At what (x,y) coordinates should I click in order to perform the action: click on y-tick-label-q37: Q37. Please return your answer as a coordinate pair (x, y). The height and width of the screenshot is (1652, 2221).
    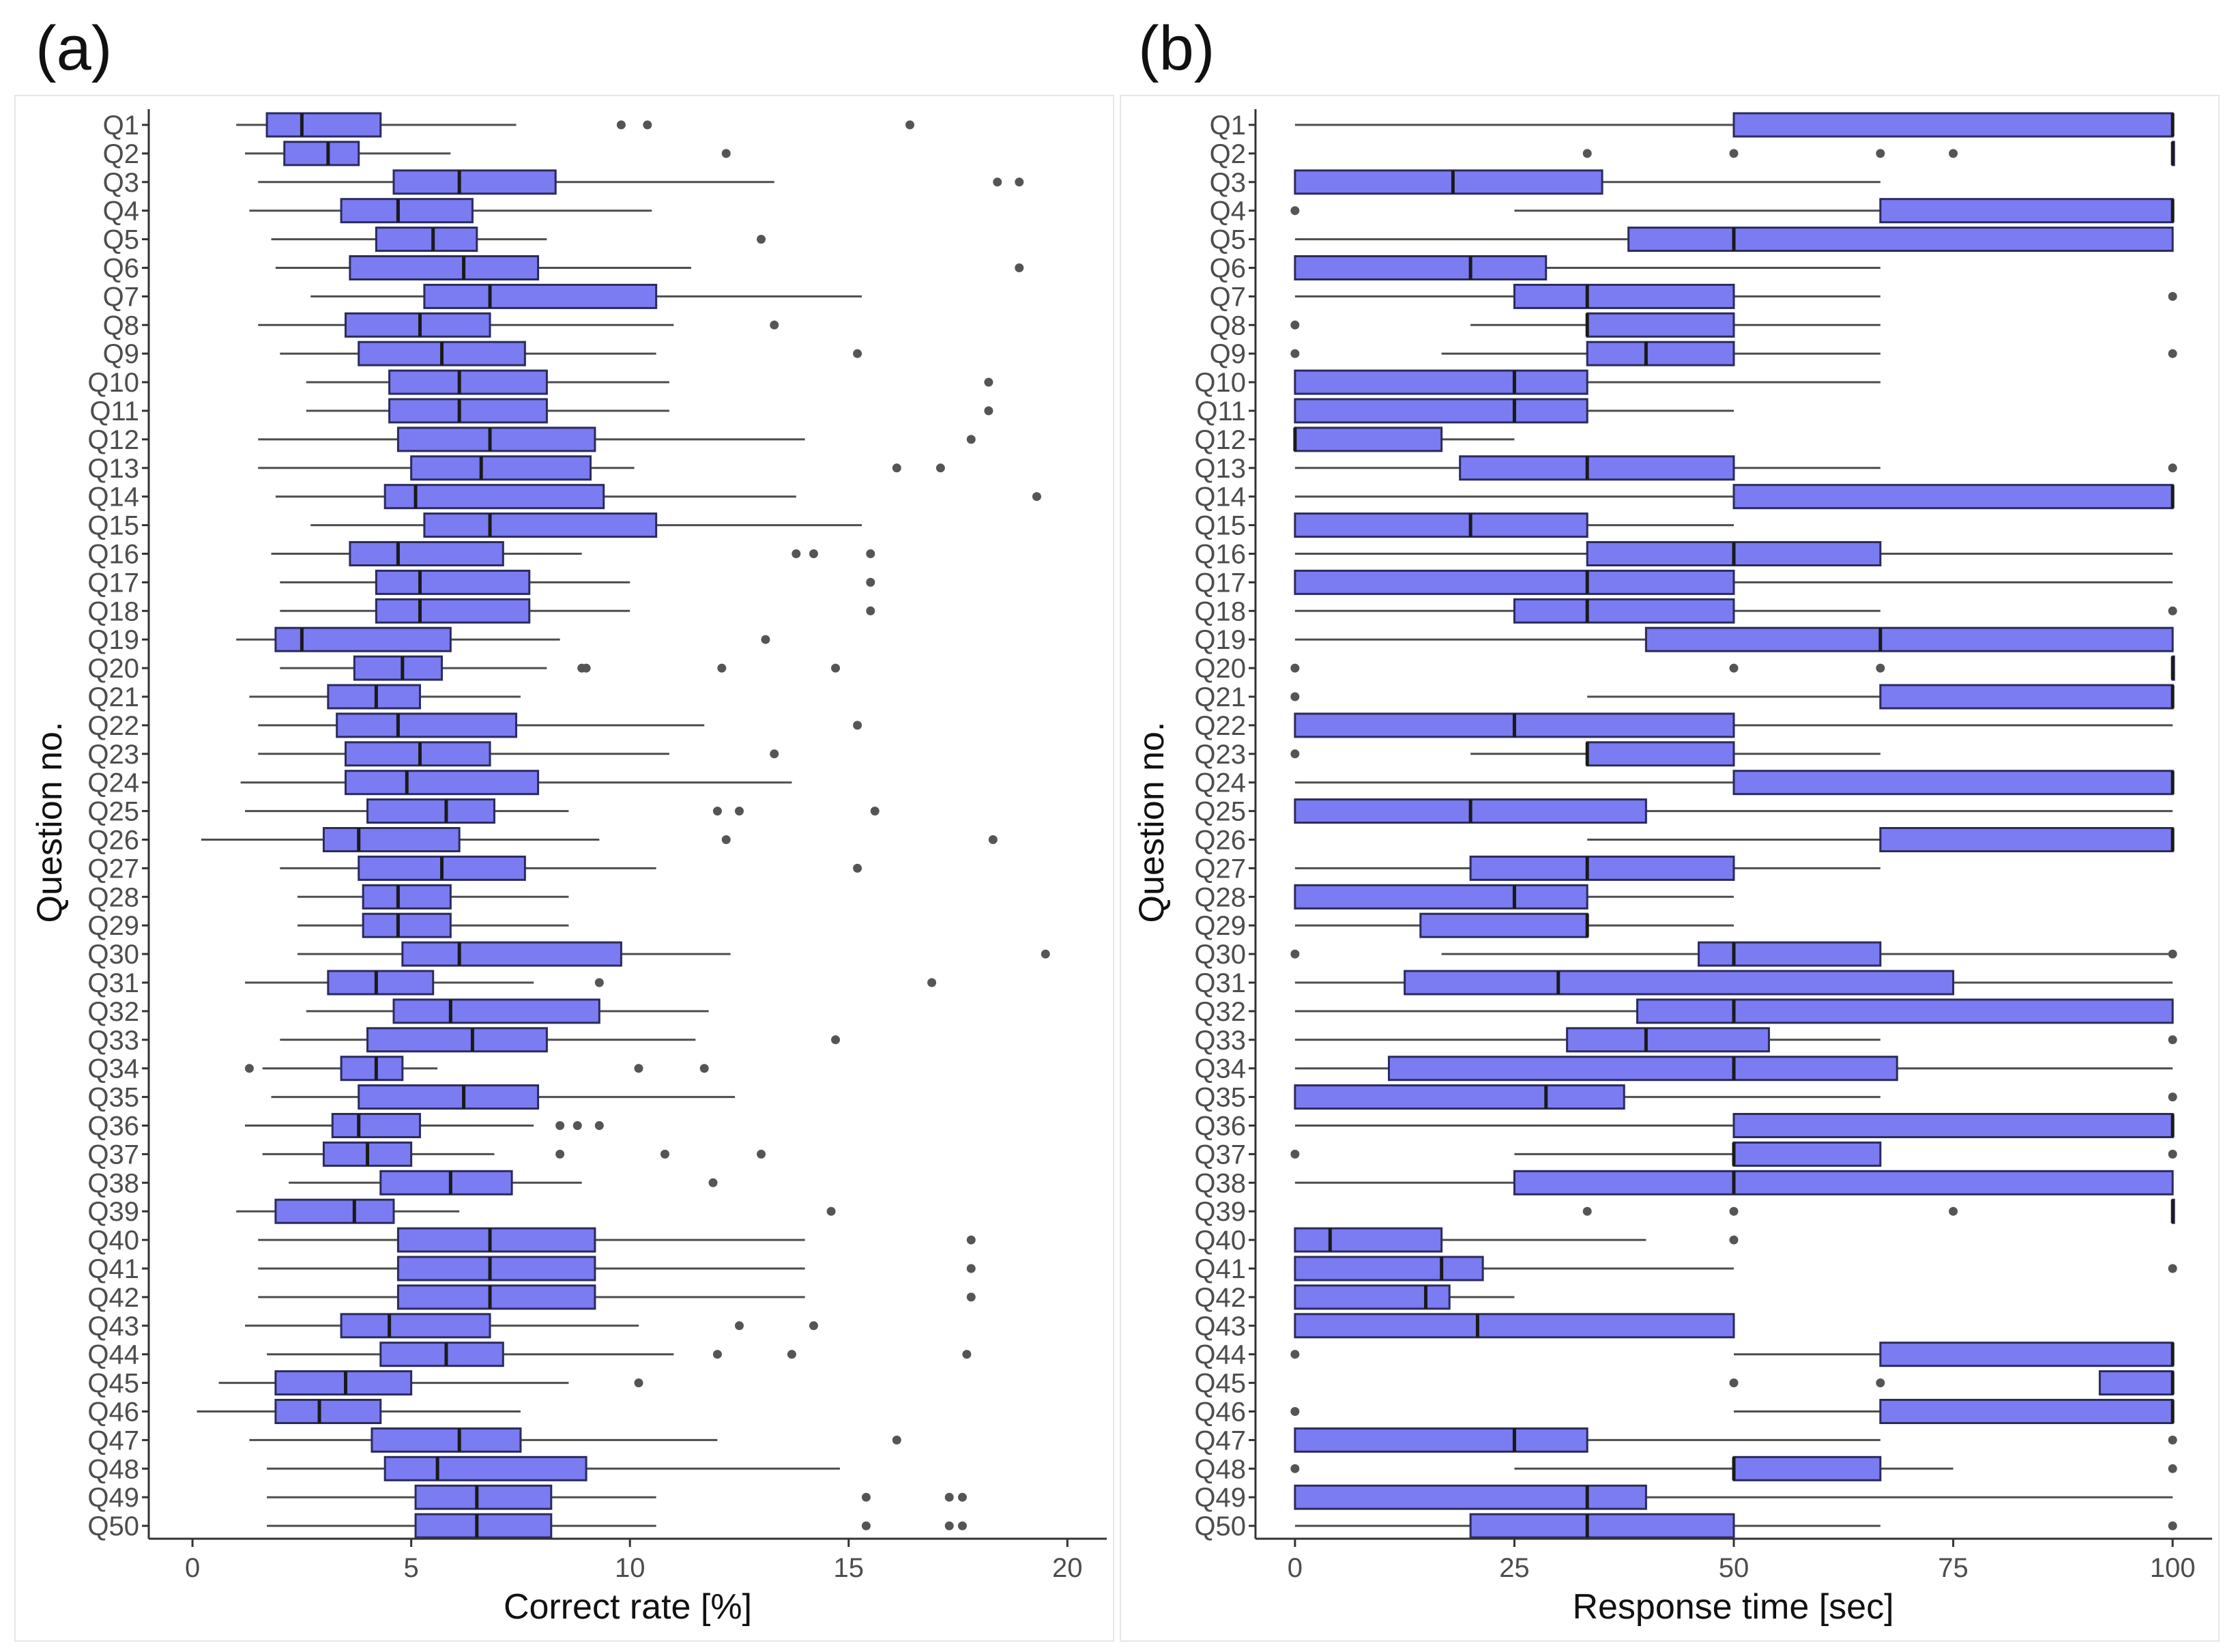
    Looking at the image, I should click on (1220, 1155).